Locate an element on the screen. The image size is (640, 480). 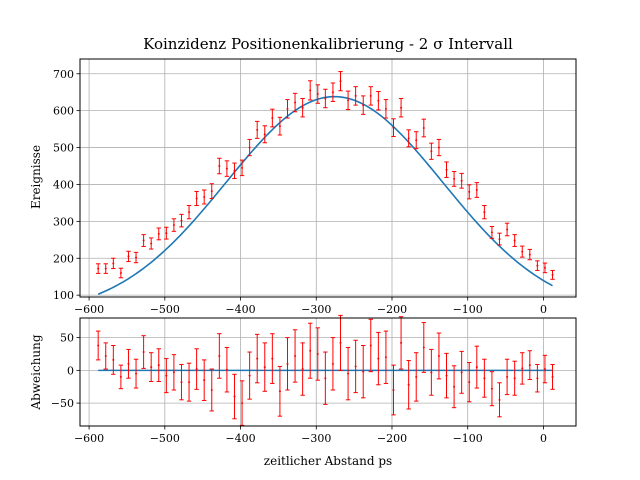
x-axis-label: zeitlicher Abstand ps is located at coordinates (328, 461).